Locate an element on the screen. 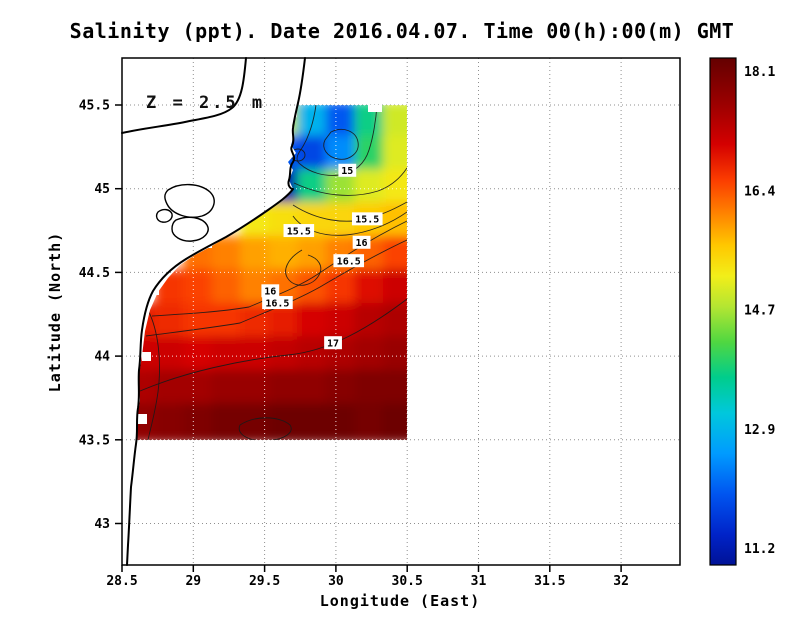 This screenshot has width=800, height=618. colorbar-tick-label: 11.2 is located at coordinates (759, 549).